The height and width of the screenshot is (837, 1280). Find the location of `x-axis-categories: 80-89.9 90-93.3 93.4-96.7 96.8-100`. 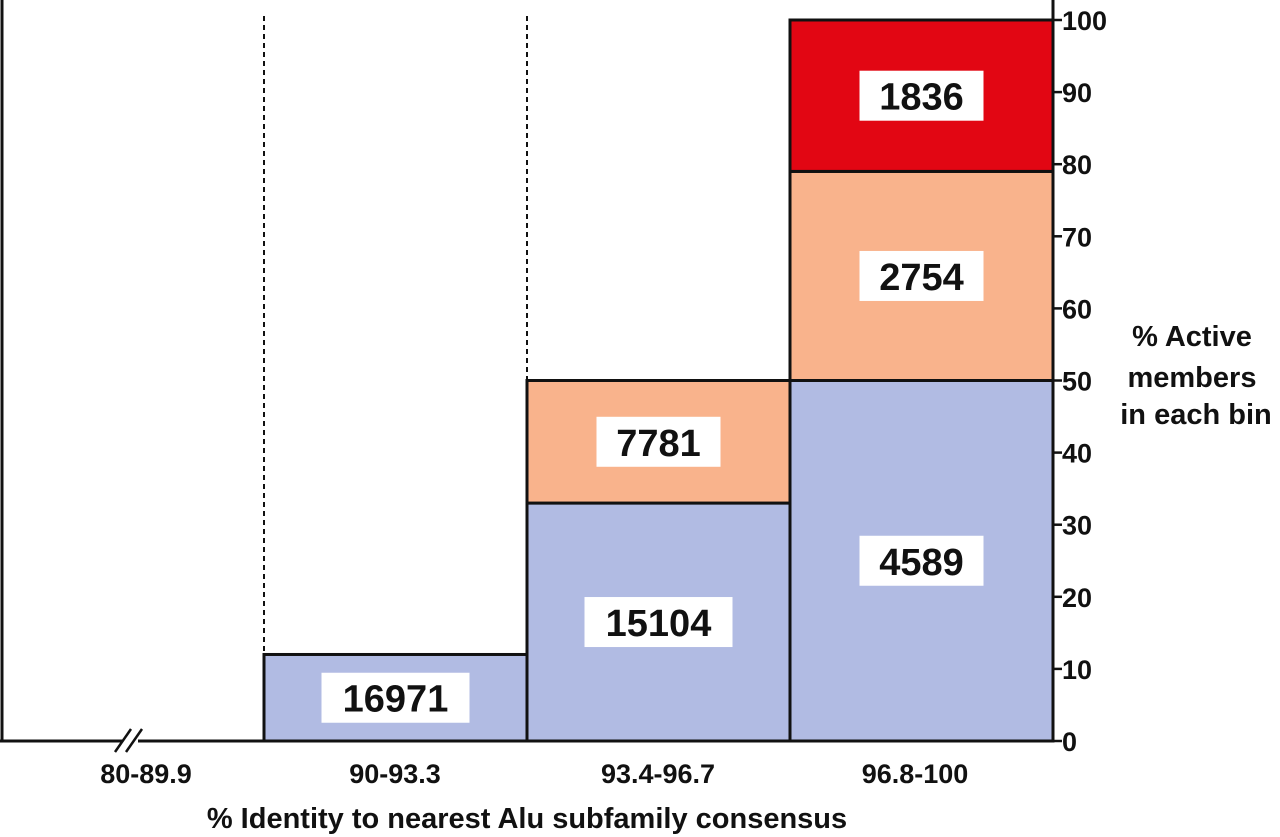

x-axis-categories: 80-89.9 90-93.3 93.4-96.7 96.8-100 is located at coordinates (534, 774).